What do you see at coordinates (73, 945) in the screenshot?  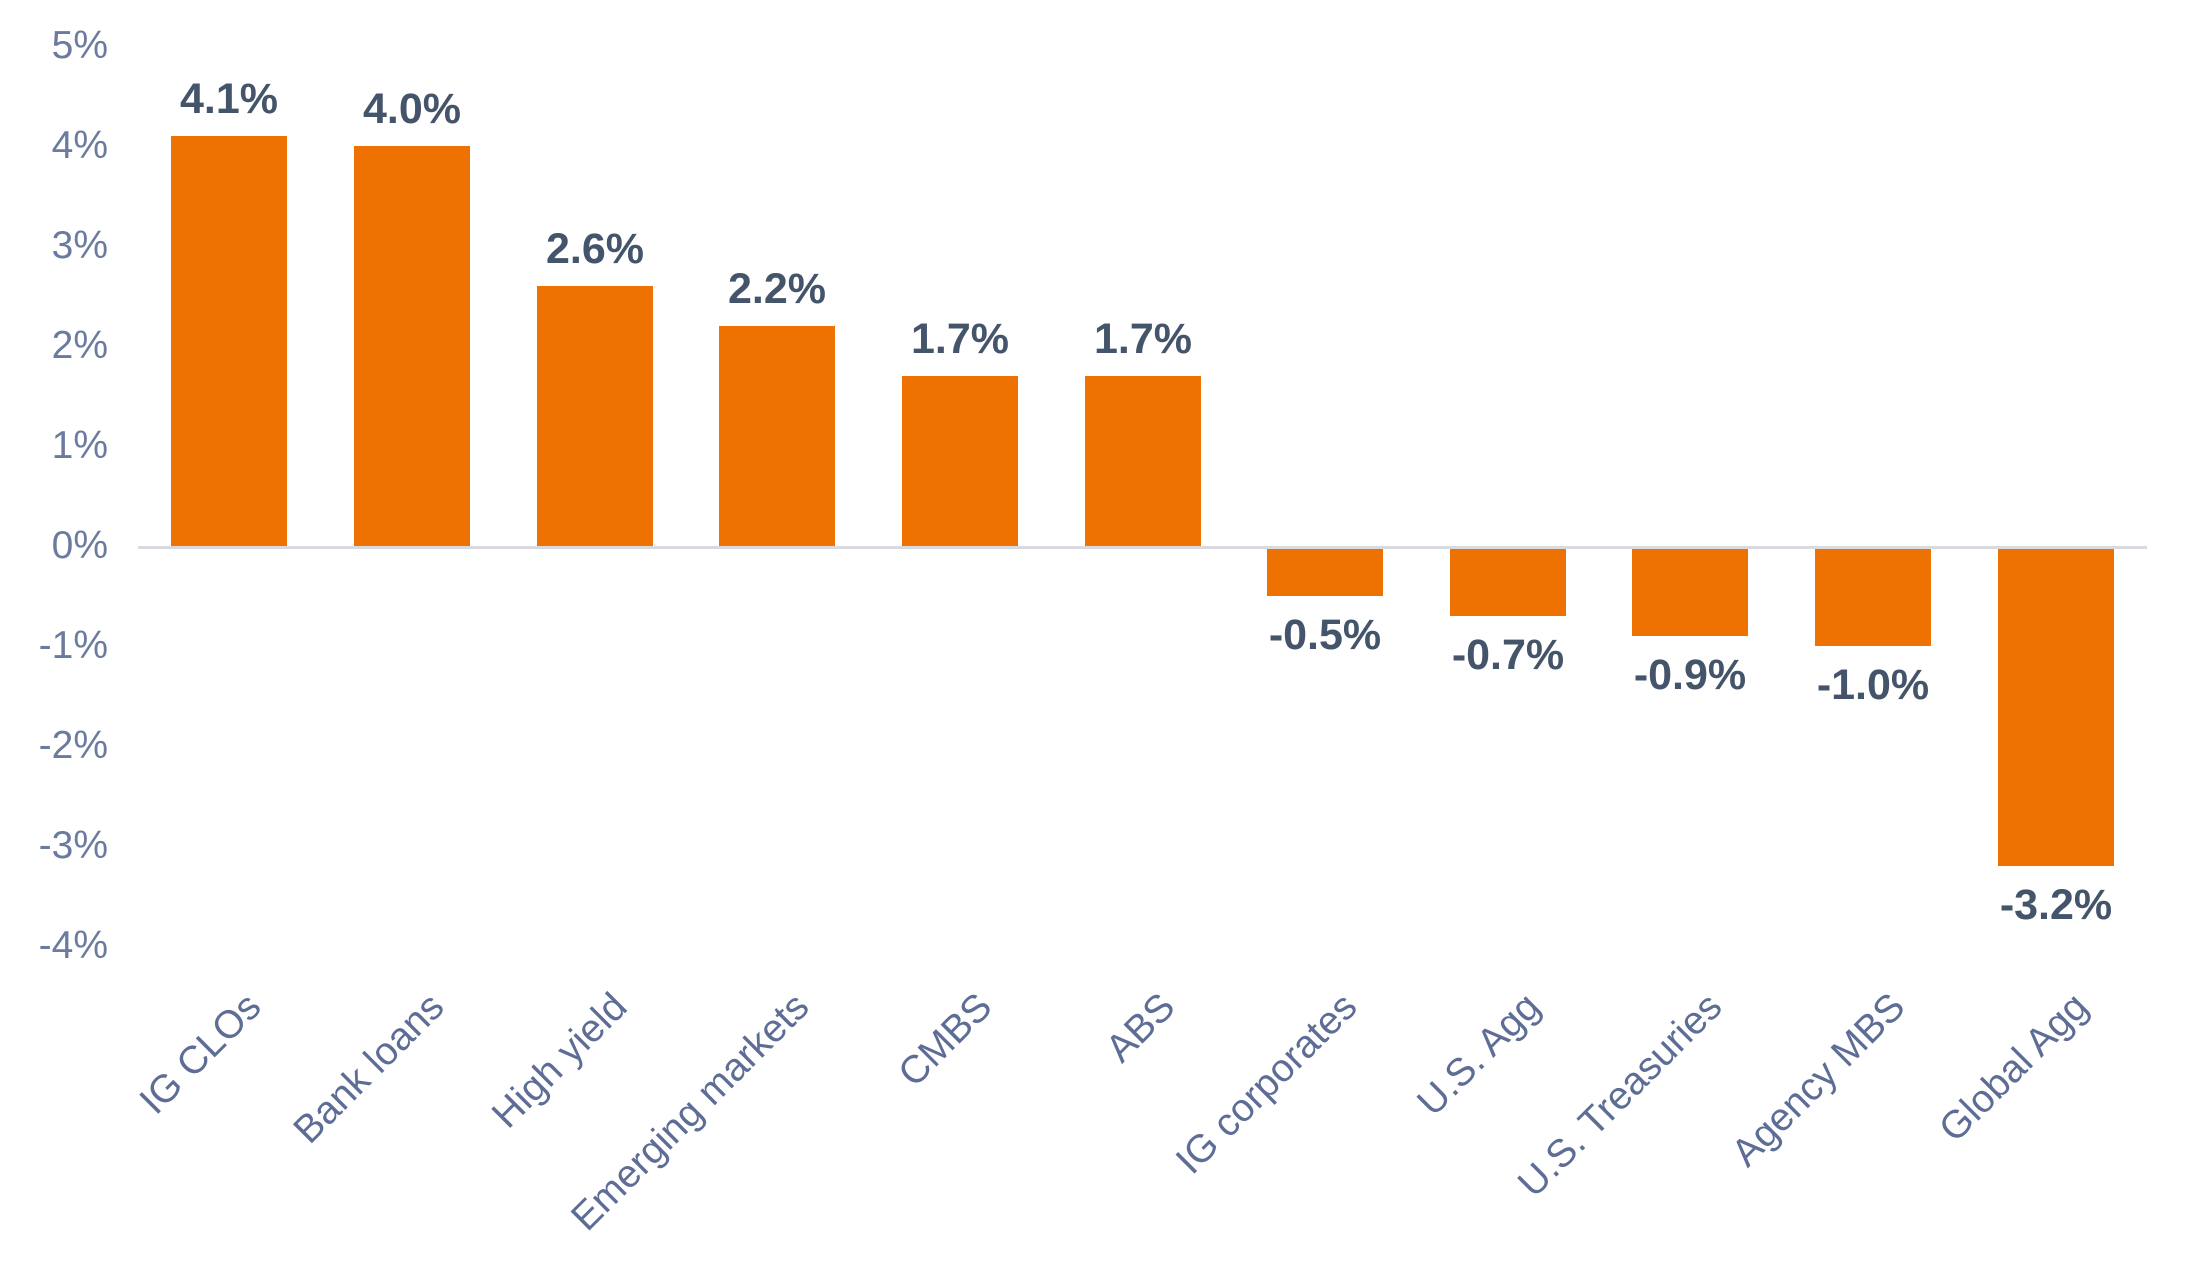 I see `y-axis-tick-label: -4%` at bounding box center [73, 945].